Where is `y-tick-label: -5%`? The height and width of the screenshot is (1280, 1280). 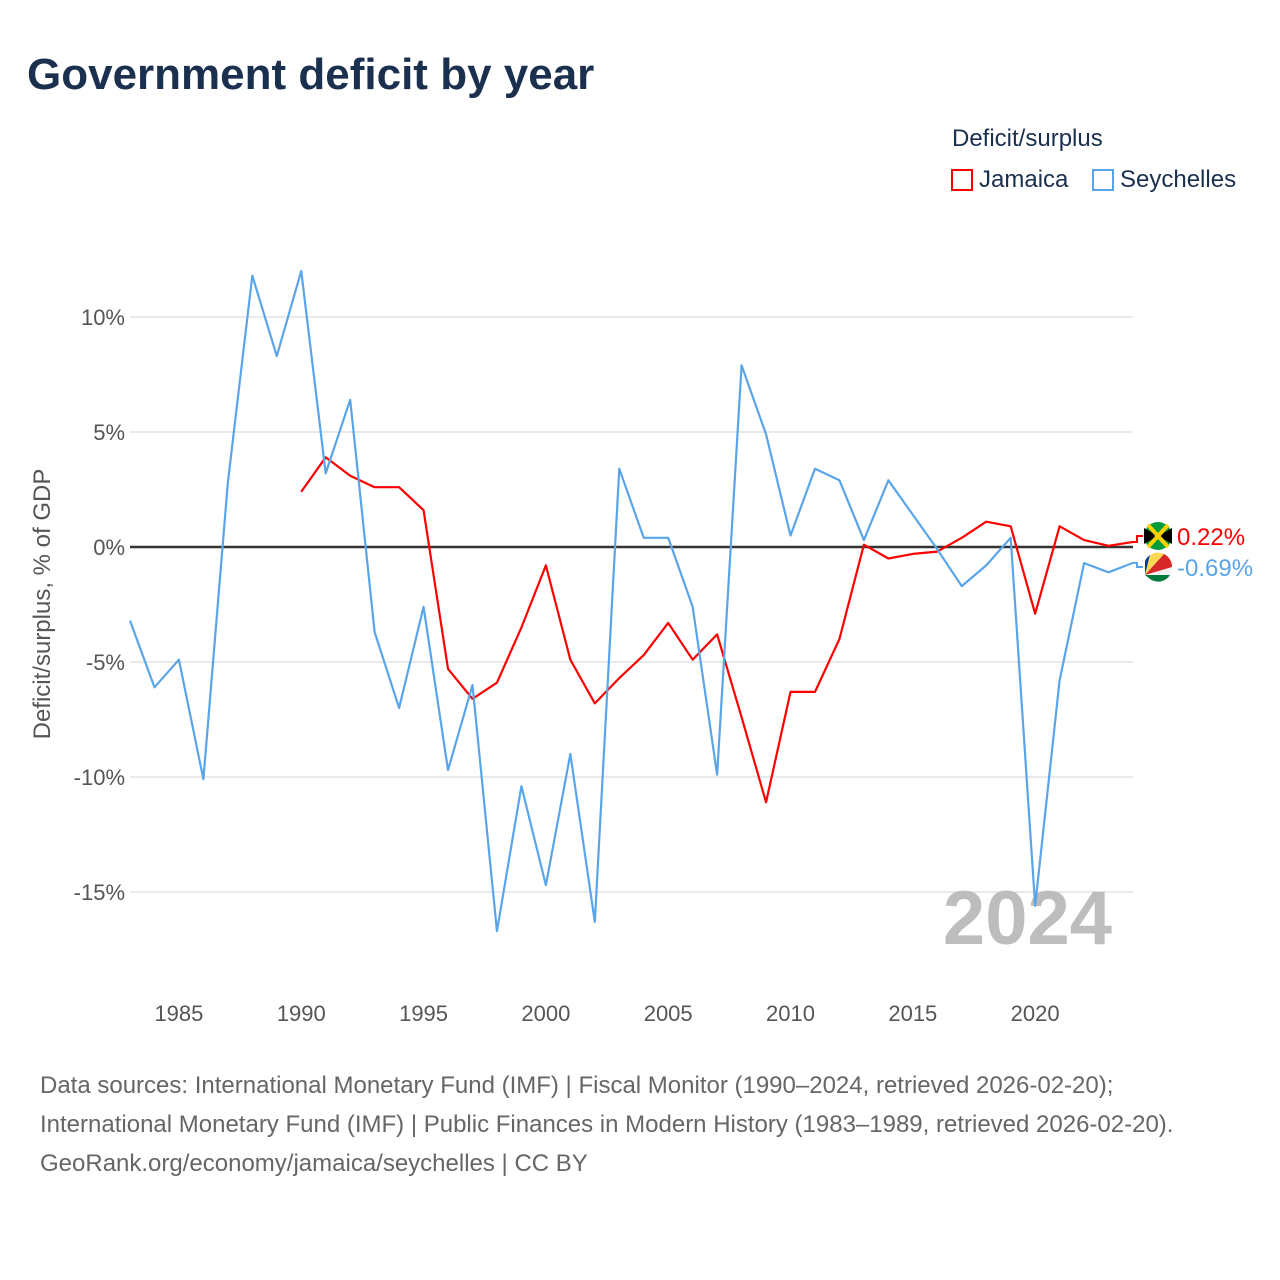
y-tick-label: -5% is located at coordinates (105, 662).